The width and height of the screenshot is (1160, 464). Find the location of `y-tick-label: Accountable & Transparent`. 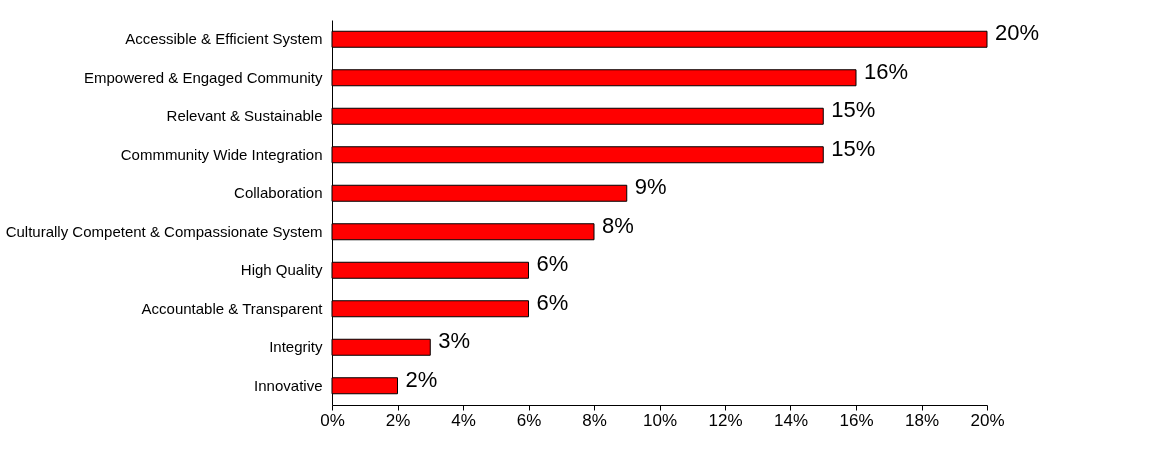

y-tick-label: Accountable & Transparent is located at coordinates (232, 308).